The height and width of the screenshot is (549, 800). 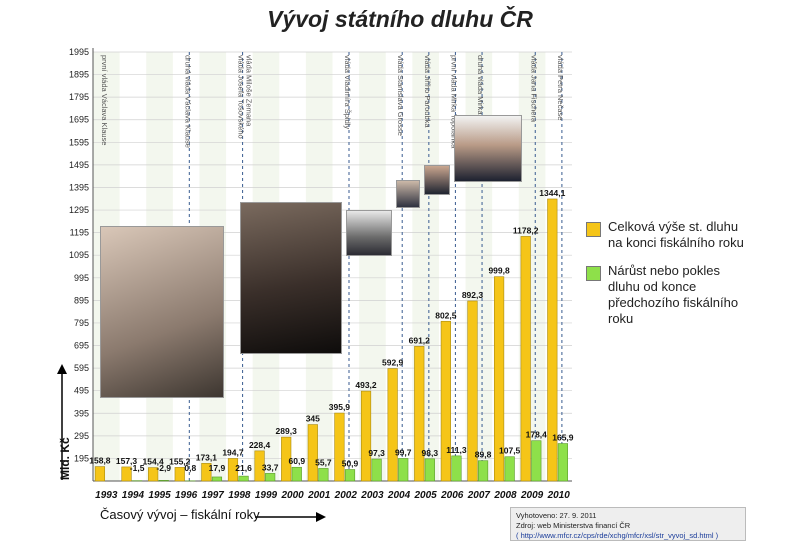 What do you see at coordinates (505, 495) in the screenshot?
I see `x-tick-label: 2008` at bounding box center [505, 495].